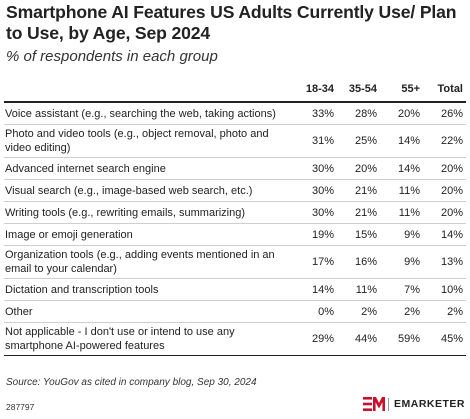 Image resolution: width=470 pixels, height=419 pixels. Describe the element at coordinates (315, 91) in the screenshot. I see `column-header-18-34: 18-34` at that location.